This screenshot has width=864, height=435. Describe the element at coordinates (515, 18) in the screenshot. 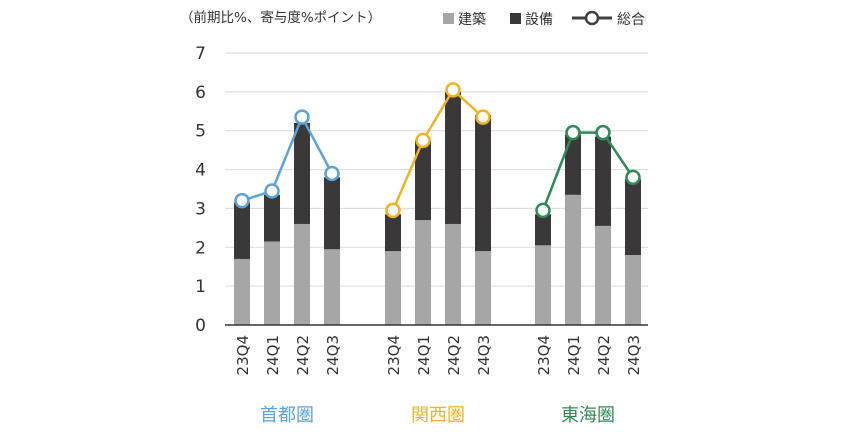

I see `legend-swatch-equipment` at that location.